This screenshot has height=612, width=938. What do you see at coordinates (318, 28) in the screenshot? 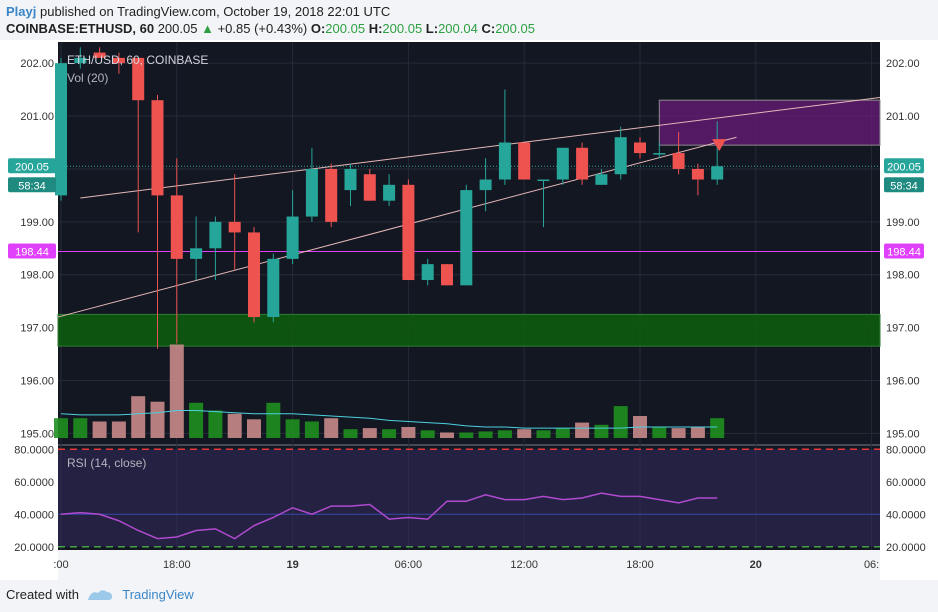
I see `open-label: O:` at bounding box center [318, 28].